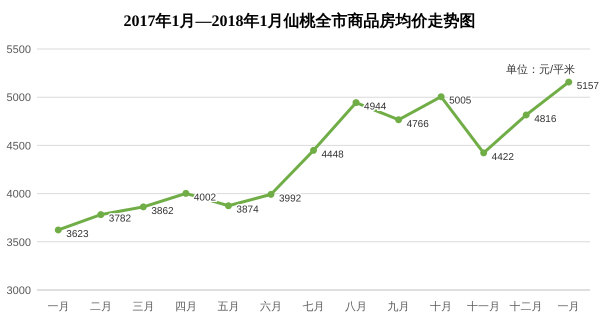 The height and width of the screenshot is (323, 599). I want to click on data-label: 3782, so click(120, 219).